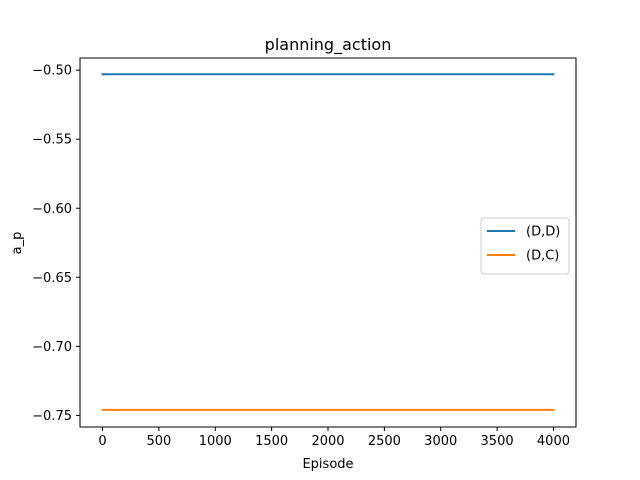 The image size is (640, 480). I want to click on x-tick-label: 2000, so click(327, 441).